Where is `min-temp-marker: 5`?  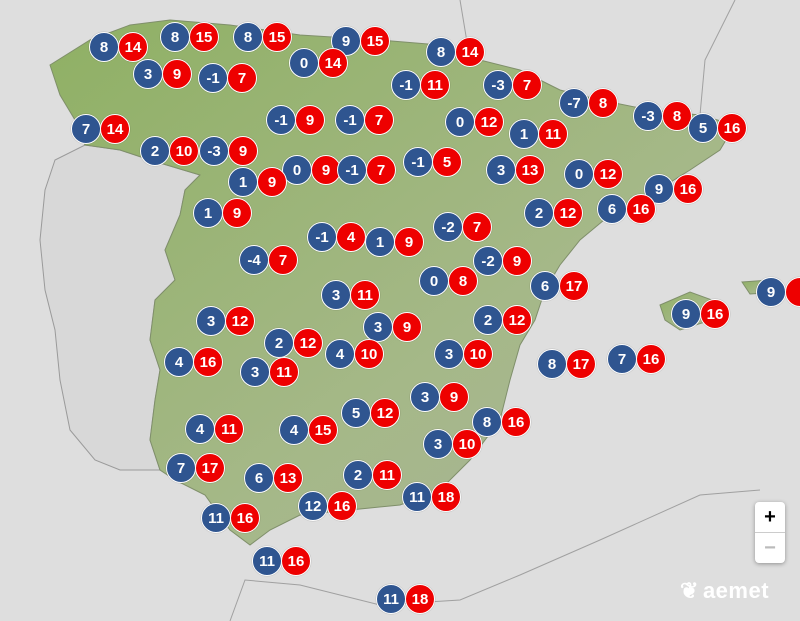 min-temp-marker: 5 is located at coordinates (703, 128).